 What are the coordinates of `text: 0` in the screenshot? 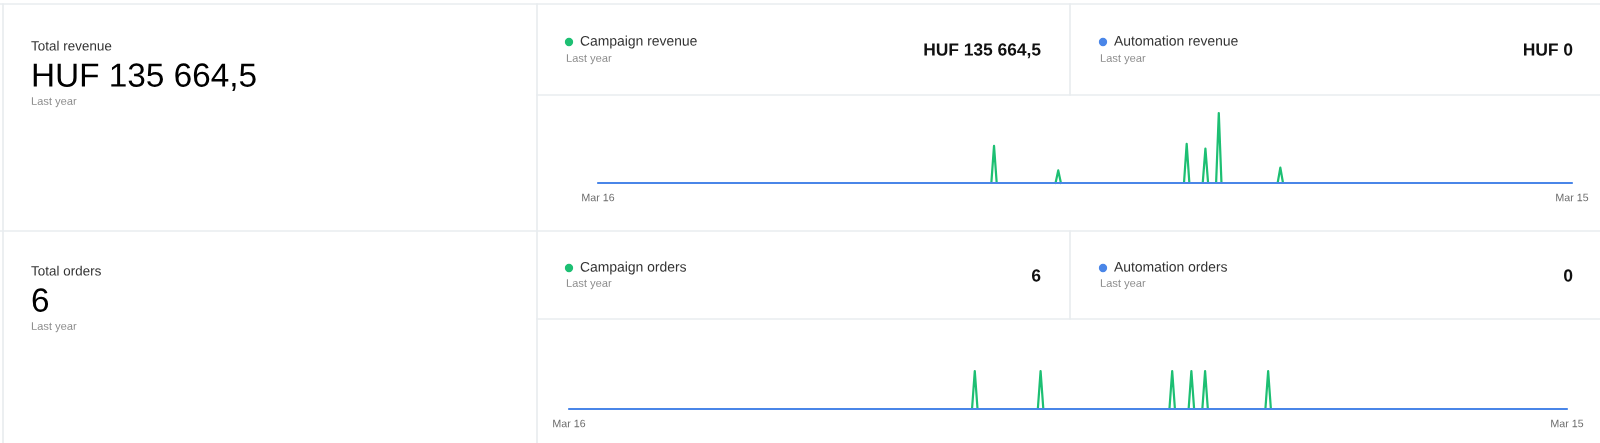 It's located at (1568, 275).